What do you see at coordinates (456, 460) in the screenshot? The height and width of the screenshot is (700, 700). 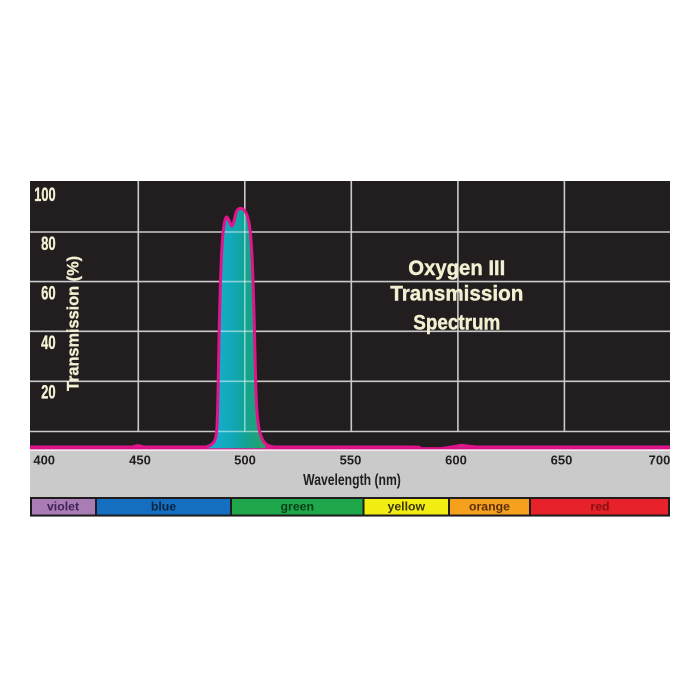 I see `svg-text: 600` at bounding box center [456, 460].